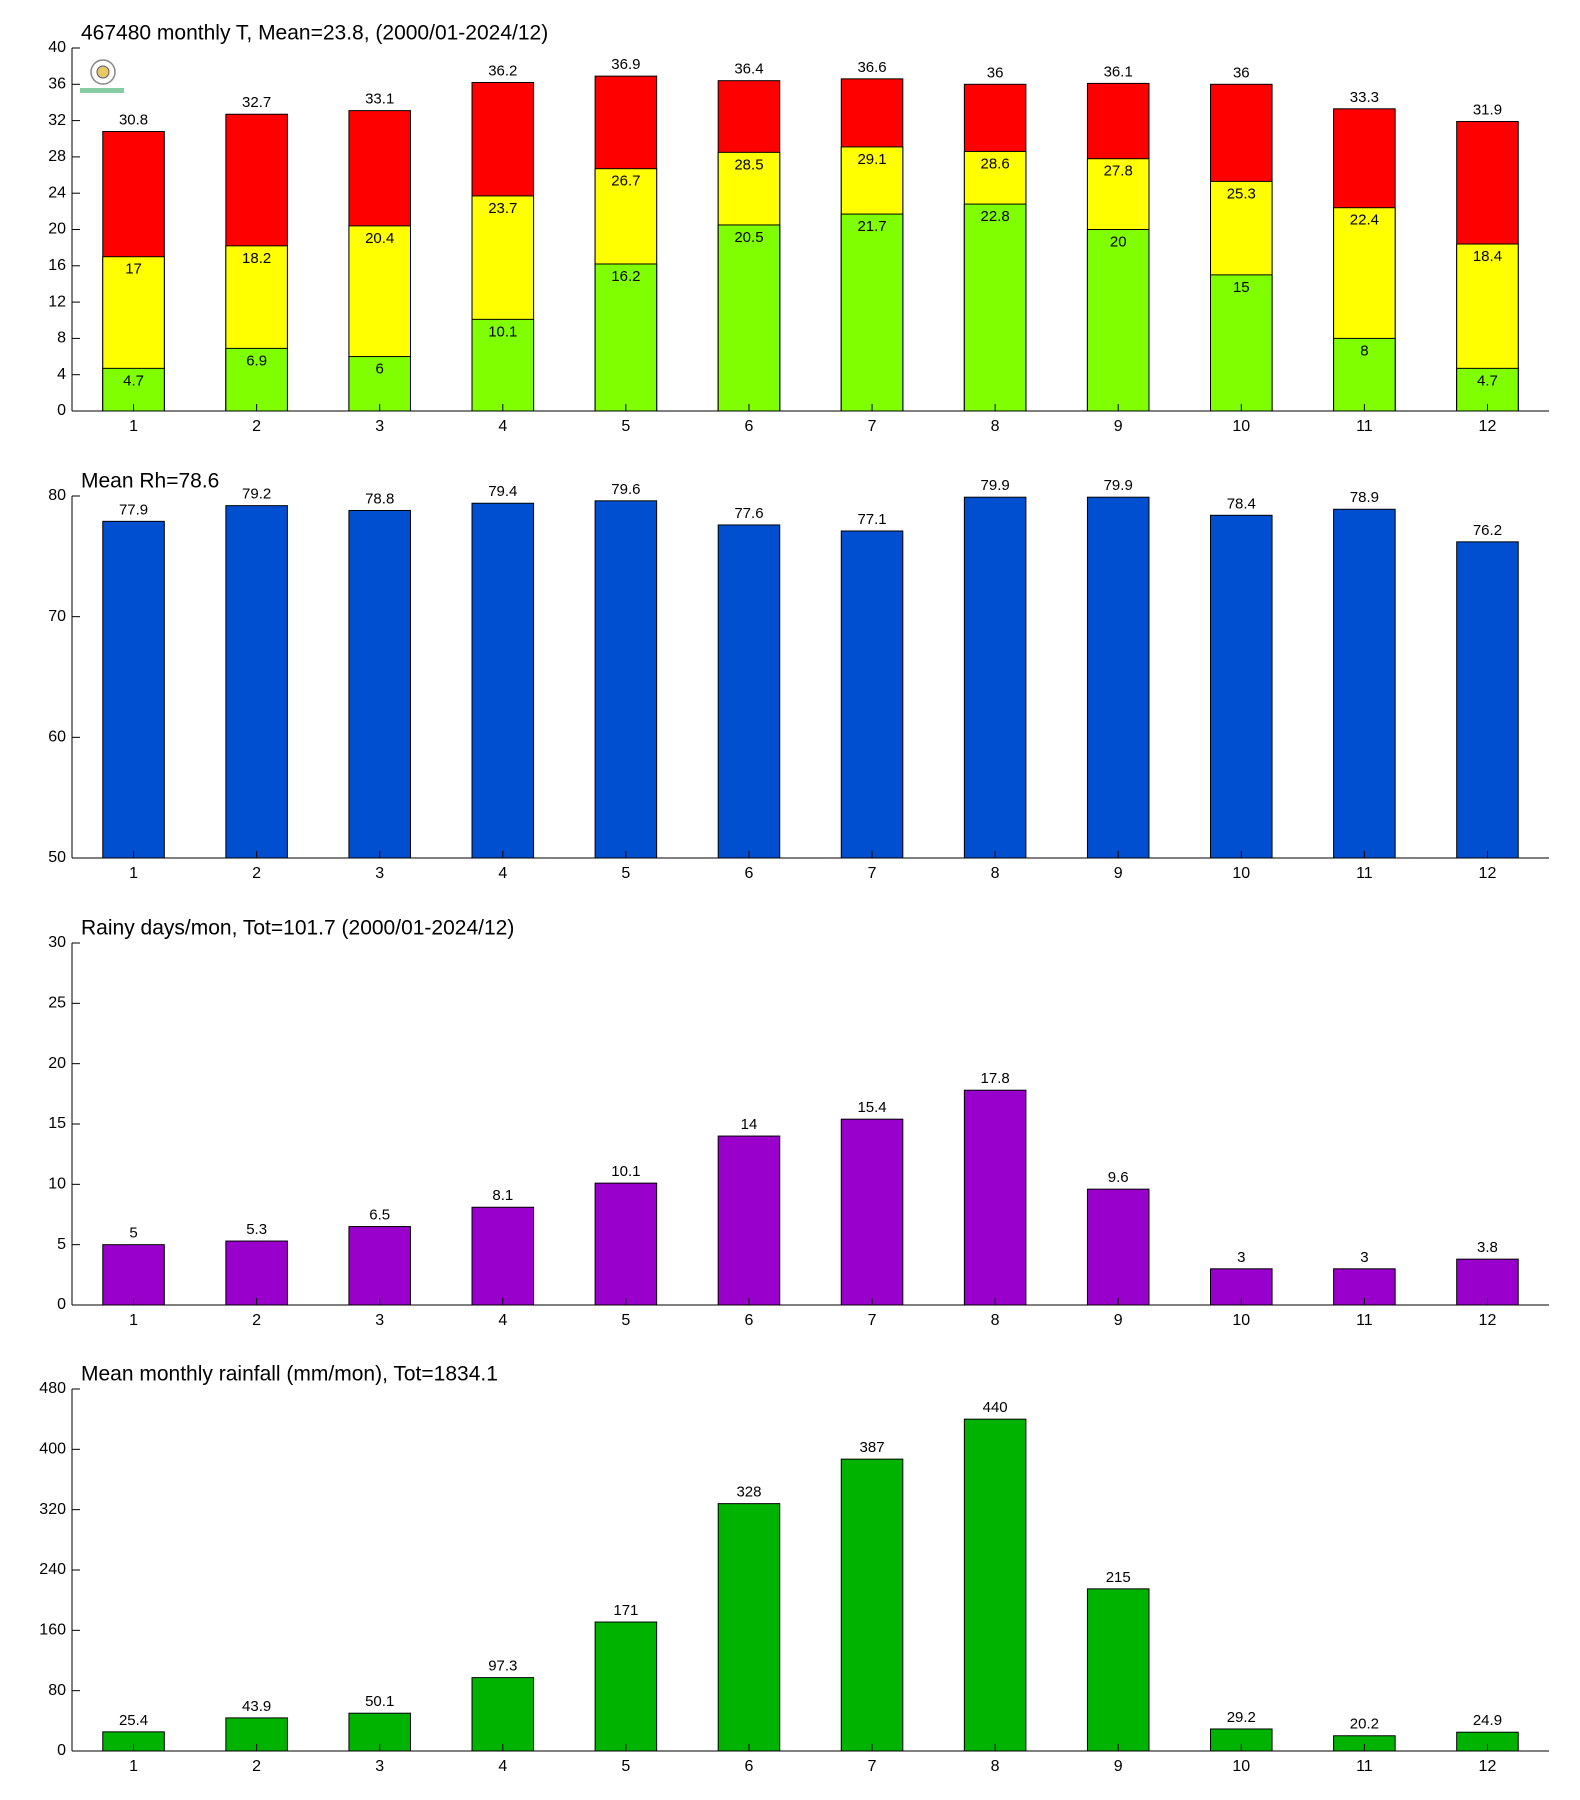 The width and height of the screenshot is (1580, 1800). What do you see at coordinates (150, 481) in the screenshot?
I see `chart-title: Mean Rh=78.6` at bounding box center [150, 481].